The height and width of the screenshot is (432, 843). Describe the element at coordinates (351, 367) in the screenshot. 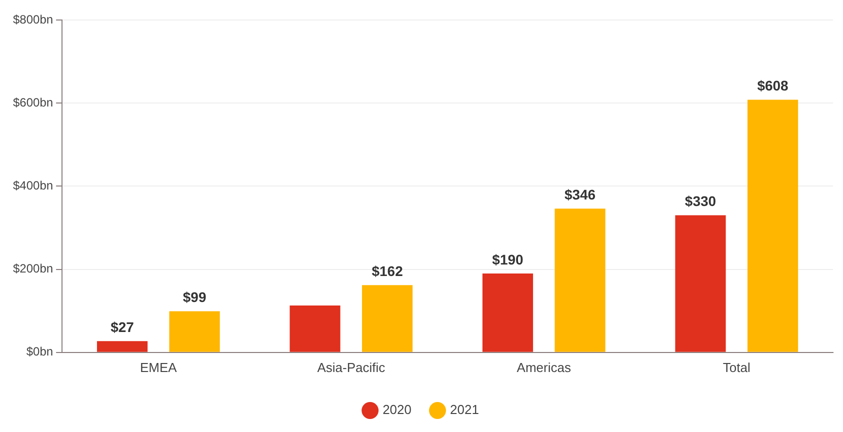

I see `x-tick-label: Asia-Pacific` at that location.